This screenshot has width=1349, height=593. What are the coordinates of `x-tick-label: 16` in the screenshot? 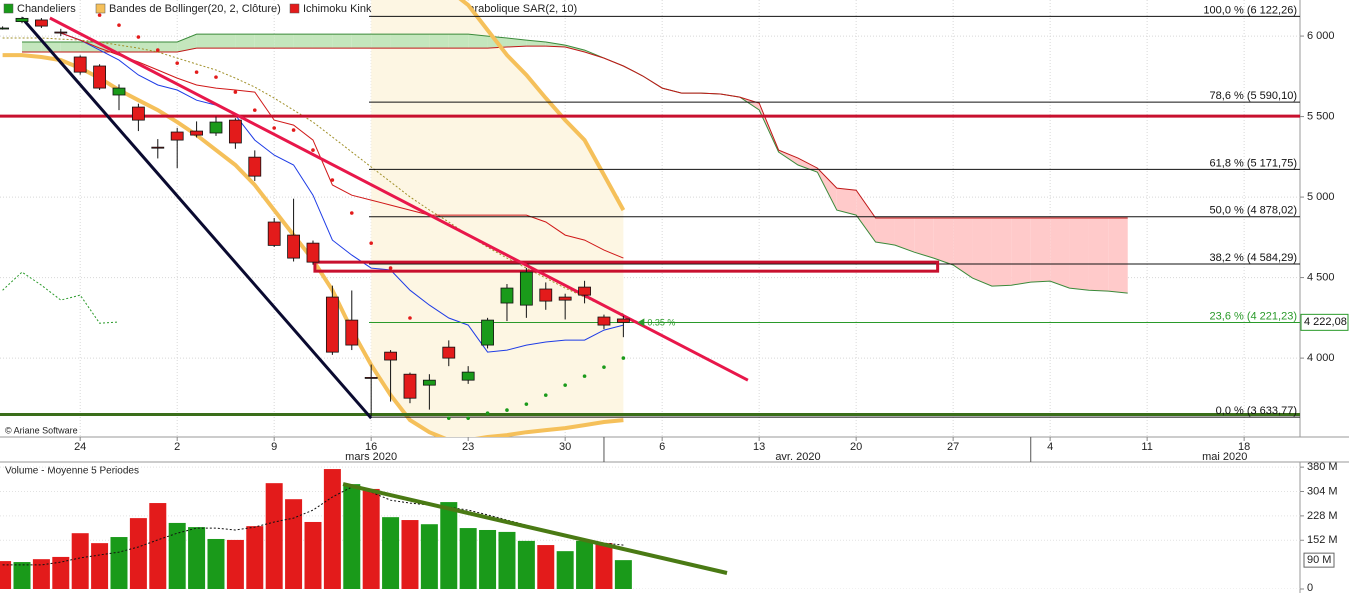 It's located at (371, 447).